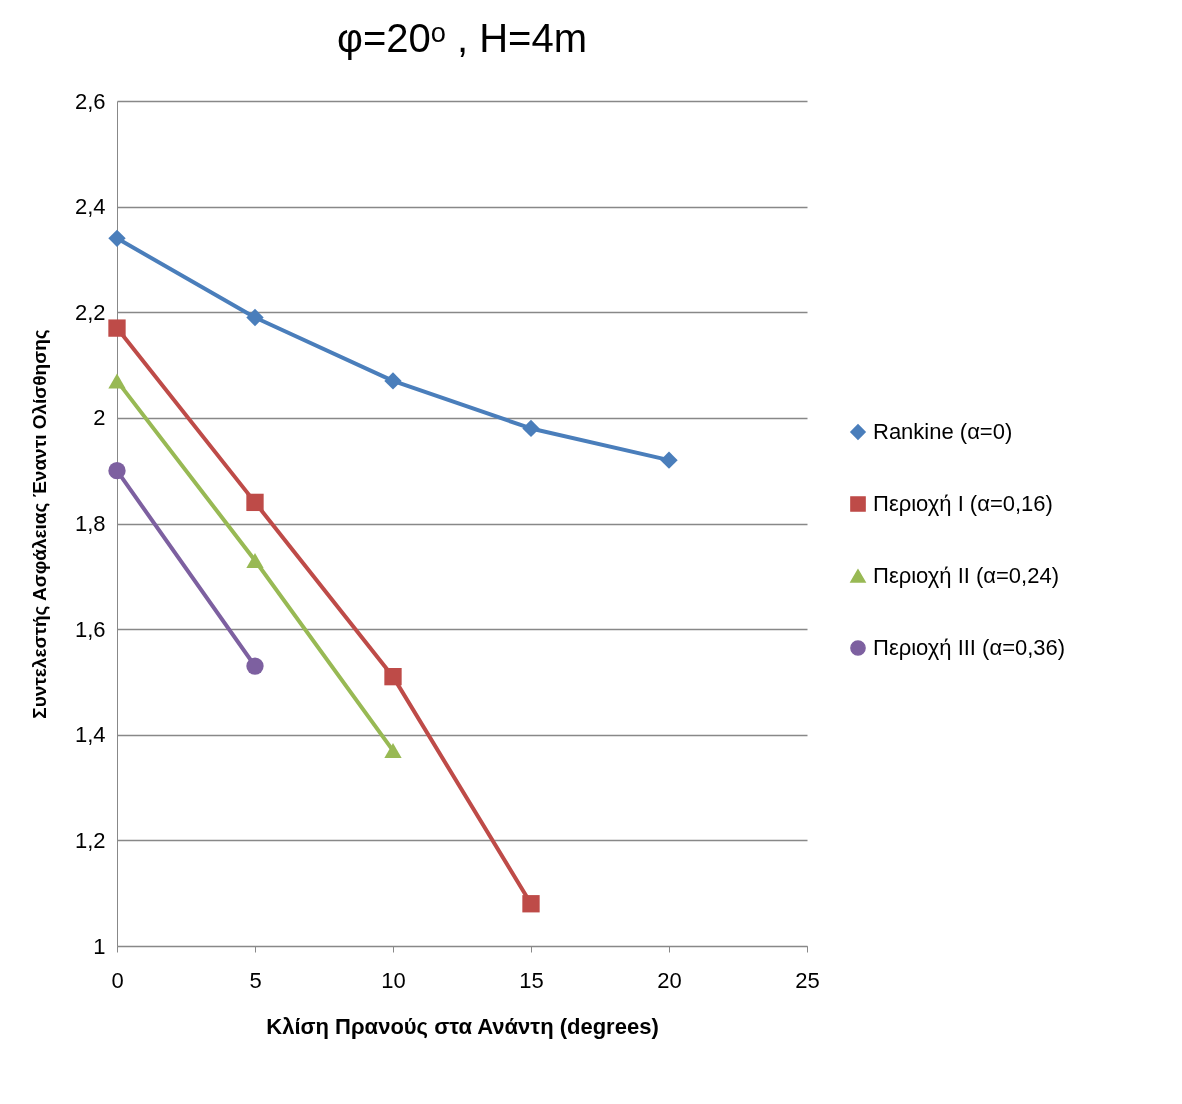  What do you see at coordinates (99, 946) in the screenshot?
I see `y-tick-label: 1` at bounding box center [99, 946].